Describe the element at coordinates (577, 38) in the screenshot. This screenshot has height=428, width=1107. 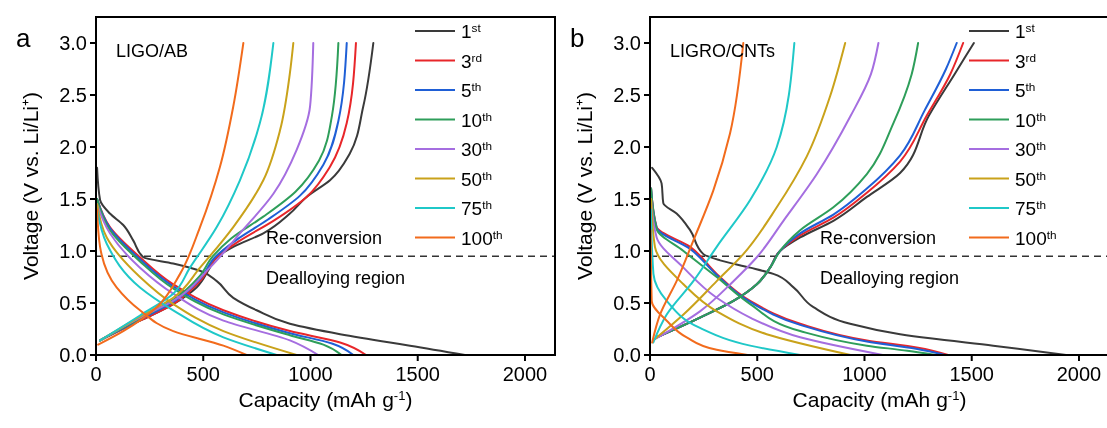
I see `chart-title: b` at that location.